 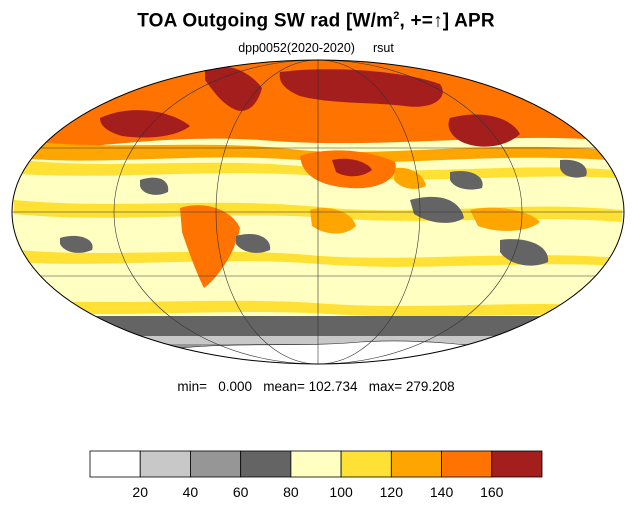 What do you see at coordinates (333, 220) in the screenshot?
I see `central-africa` at bounding box center [333, 220].